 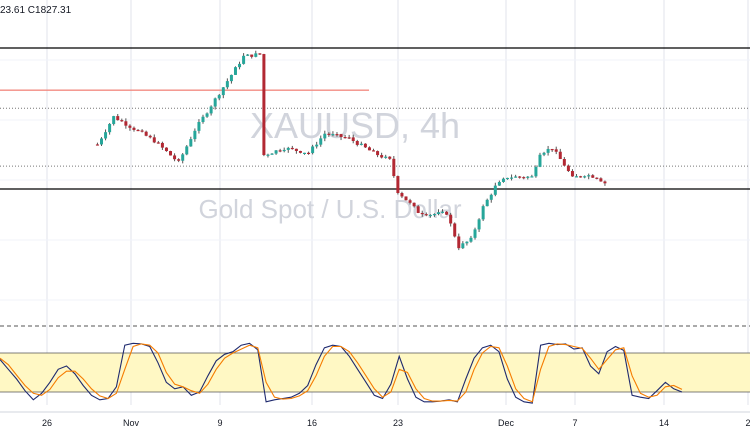 I want to click on time-axis: 26 Nov 9 16 23 Dec 7 14 2, so click(x=375, y=419).